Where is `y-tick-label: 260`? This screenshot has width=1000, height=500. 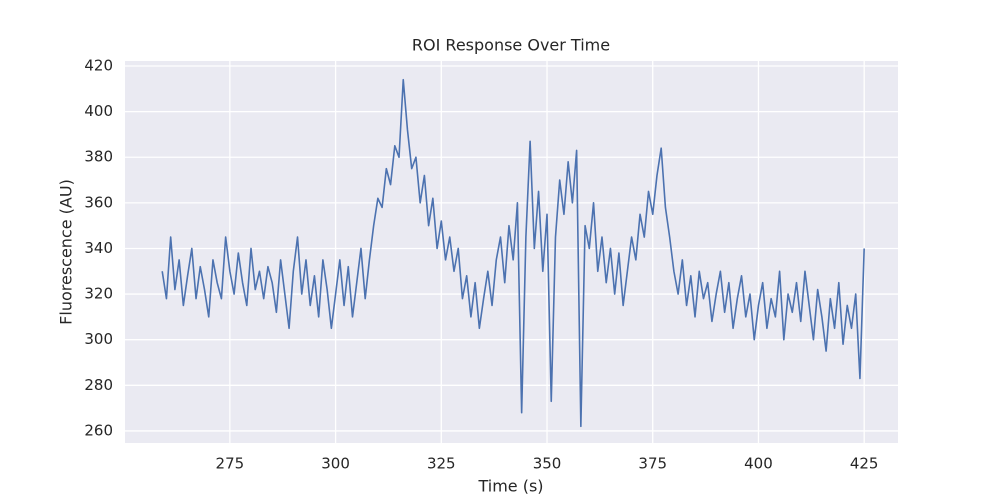 y-tick-label: 260 is located at coordinates (98, 430).